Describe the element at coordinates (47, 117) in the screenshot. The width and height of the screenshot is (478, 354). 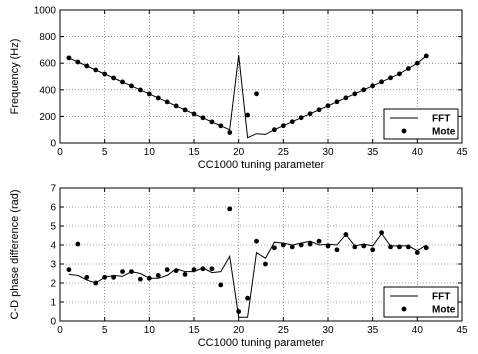
I see `y-tick-label: 200` at that location.